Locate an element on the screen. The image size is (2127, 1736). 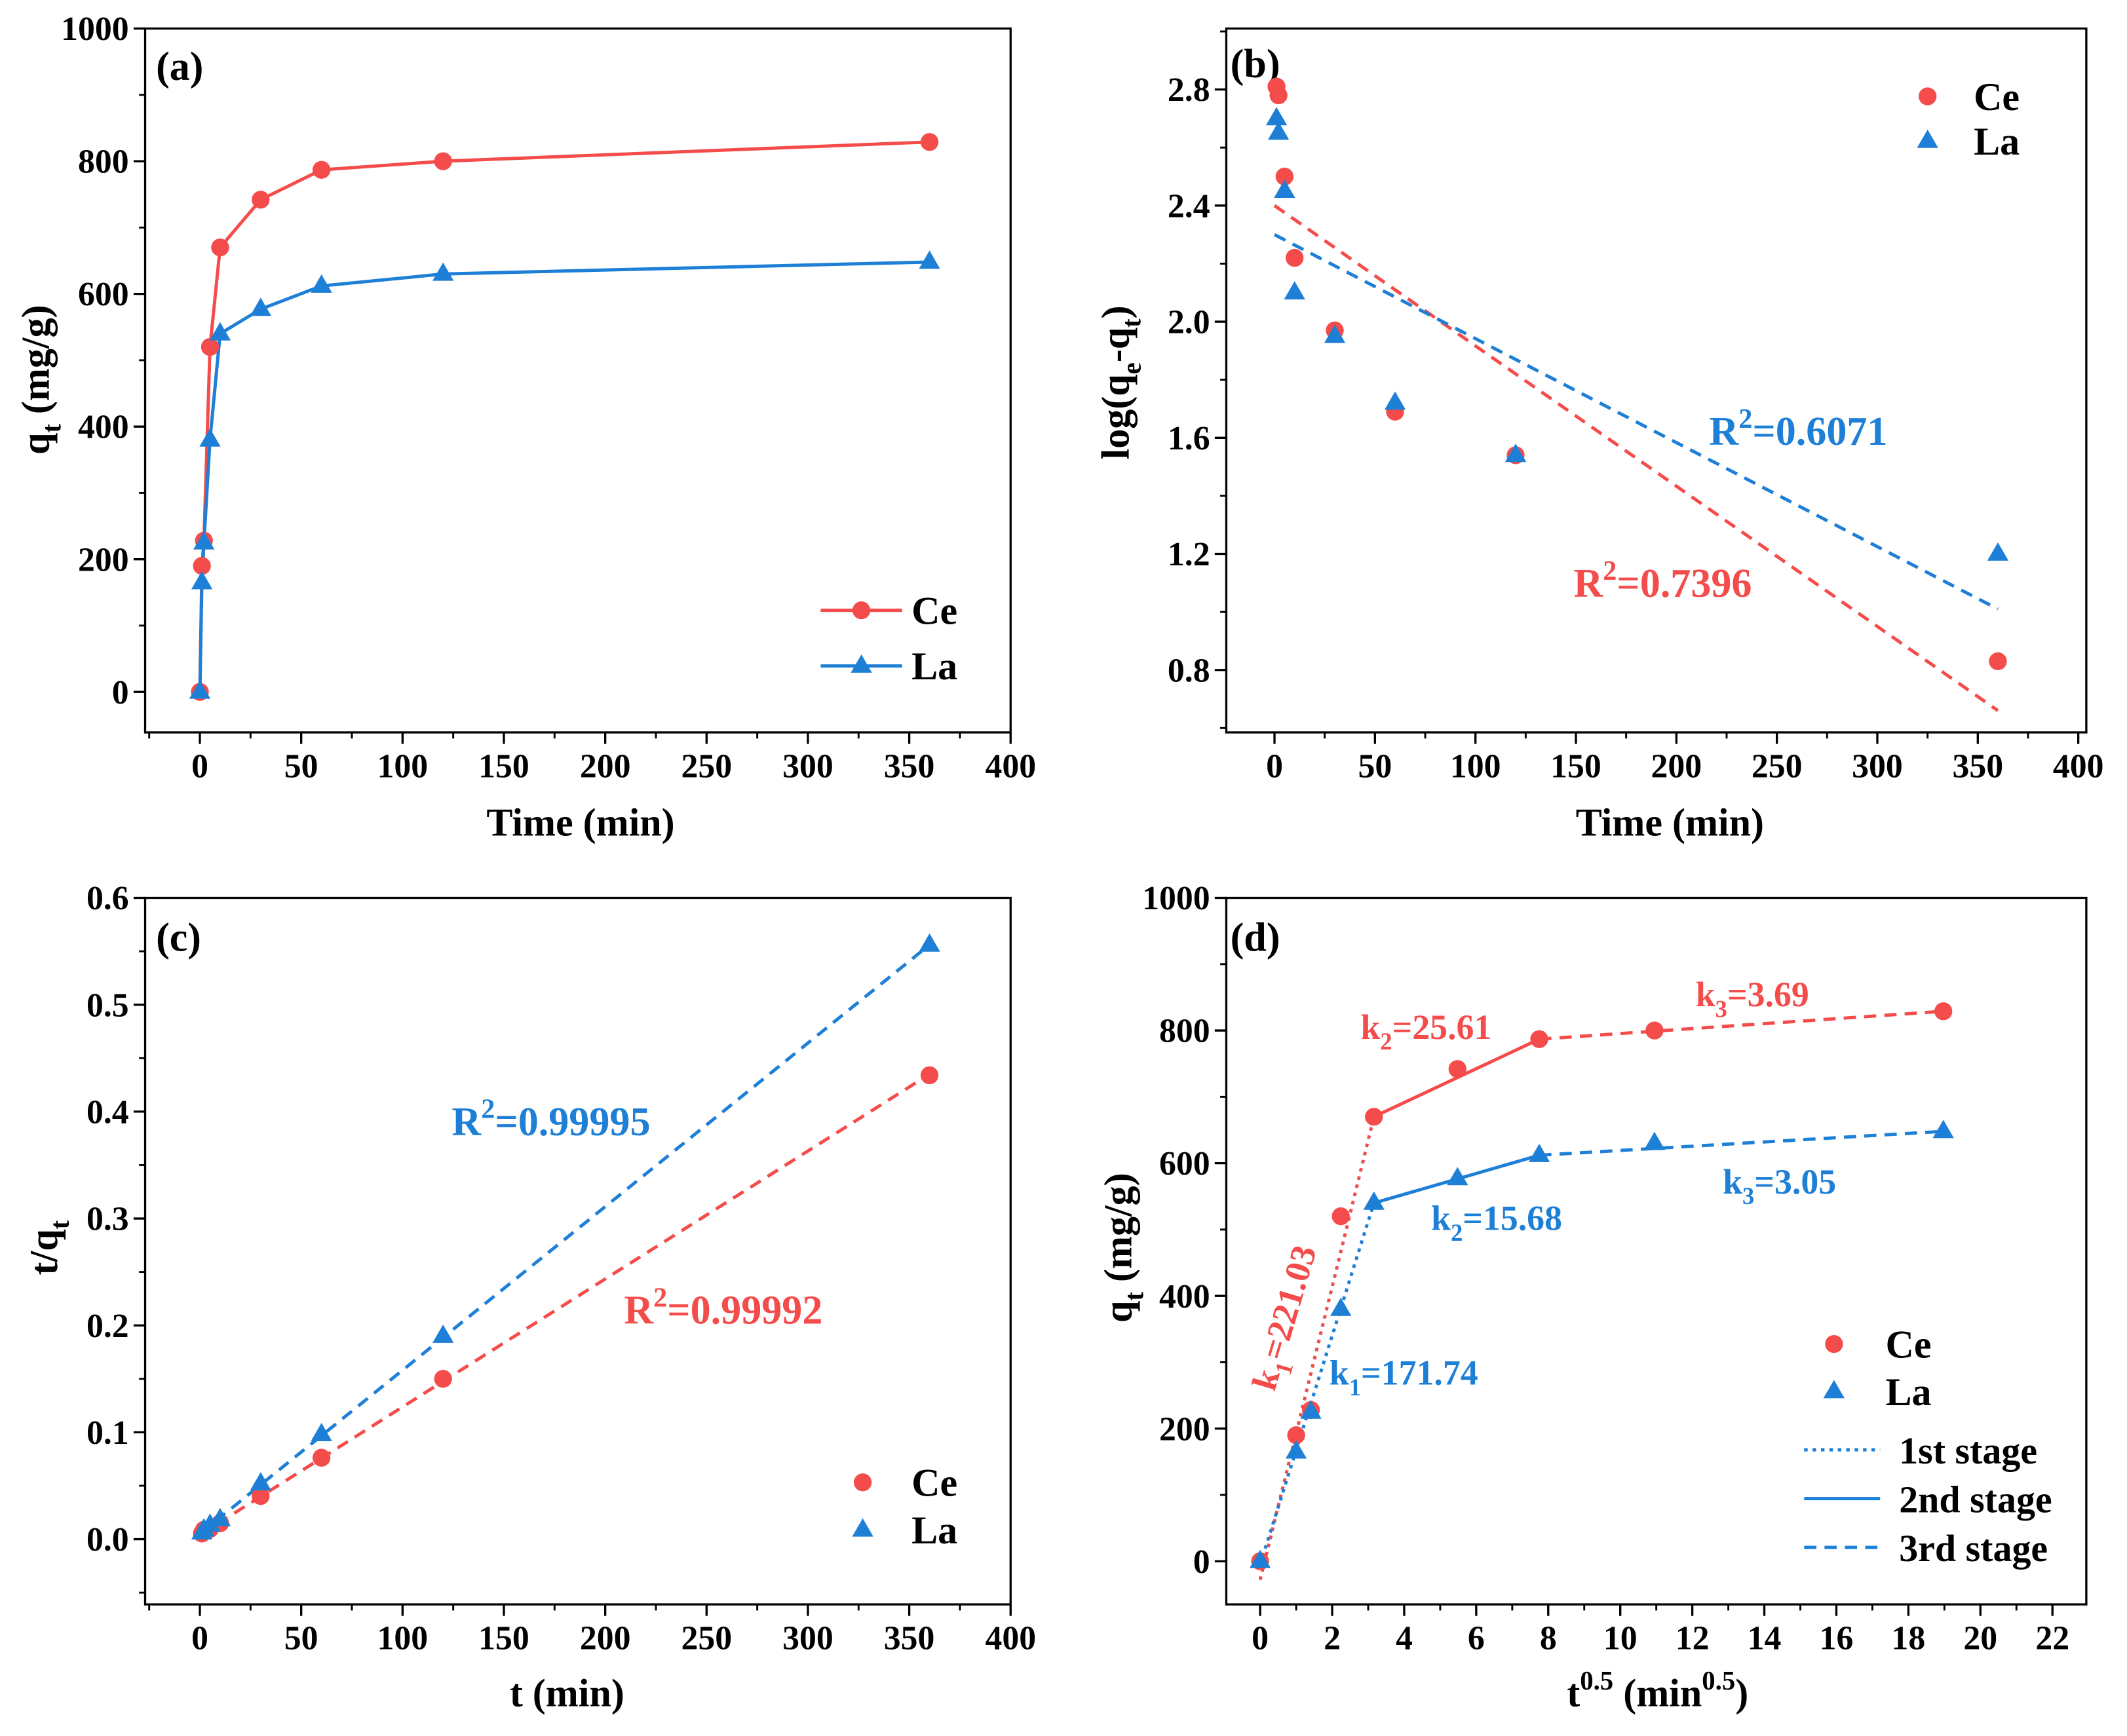
legend: Ce La is located at coordinates (904, 1506).